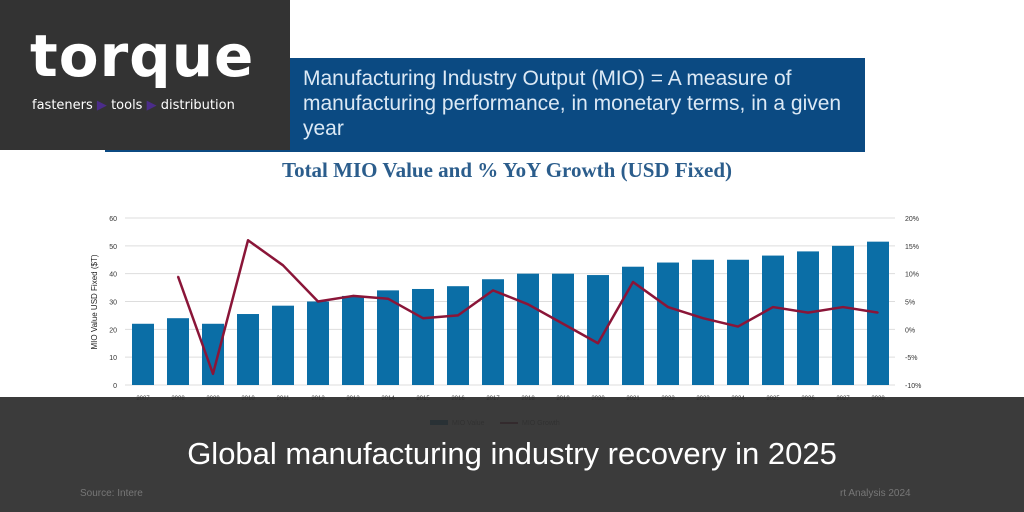 The width and height of the screenshot is (1024, 512). Describe the element at coordinates (912, 275) in the screenshot. I see `y2-tick-label: 10%` at that location.